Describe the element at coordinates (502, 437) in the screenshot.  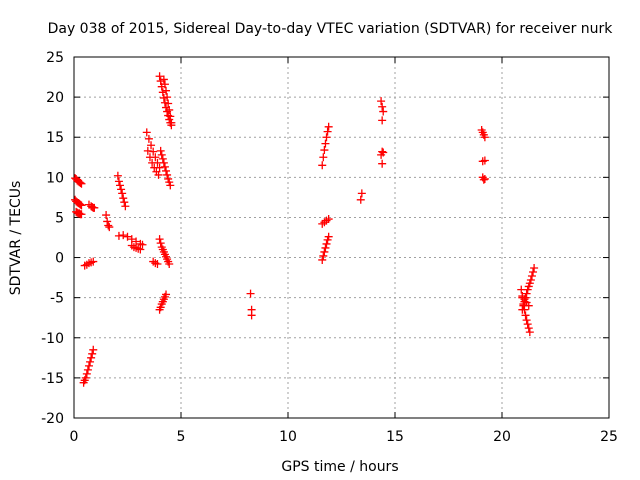
I see `x-tick-label: 20` at that location.